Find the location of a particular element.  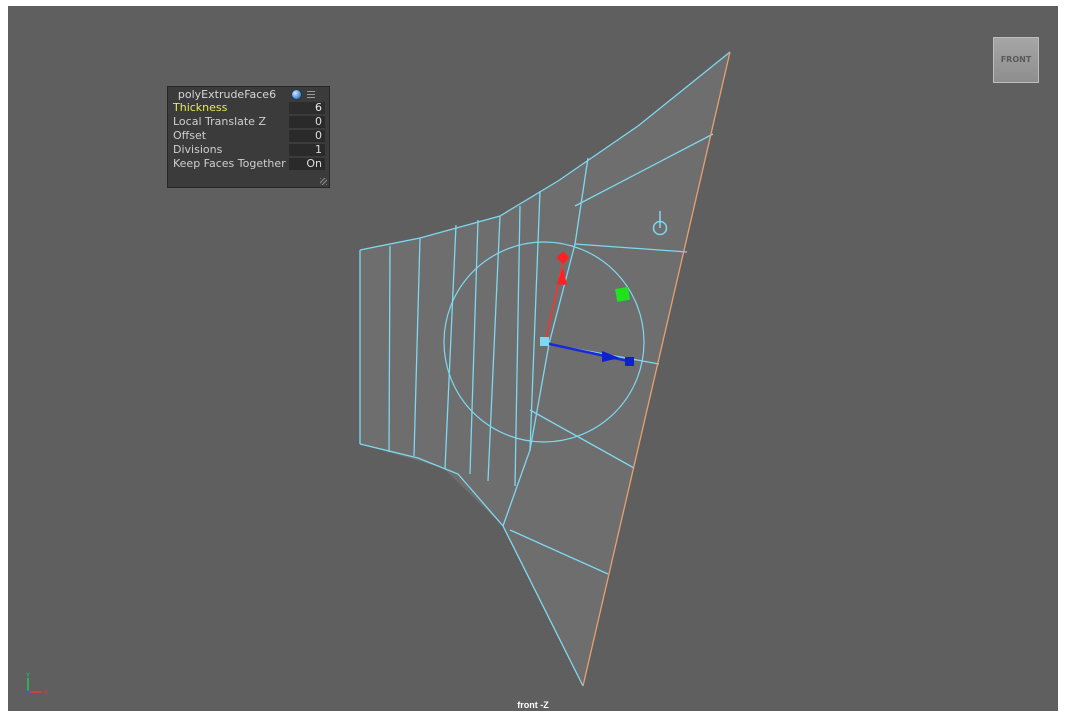

resize-grip-icon is located at coordinates (323, 181).